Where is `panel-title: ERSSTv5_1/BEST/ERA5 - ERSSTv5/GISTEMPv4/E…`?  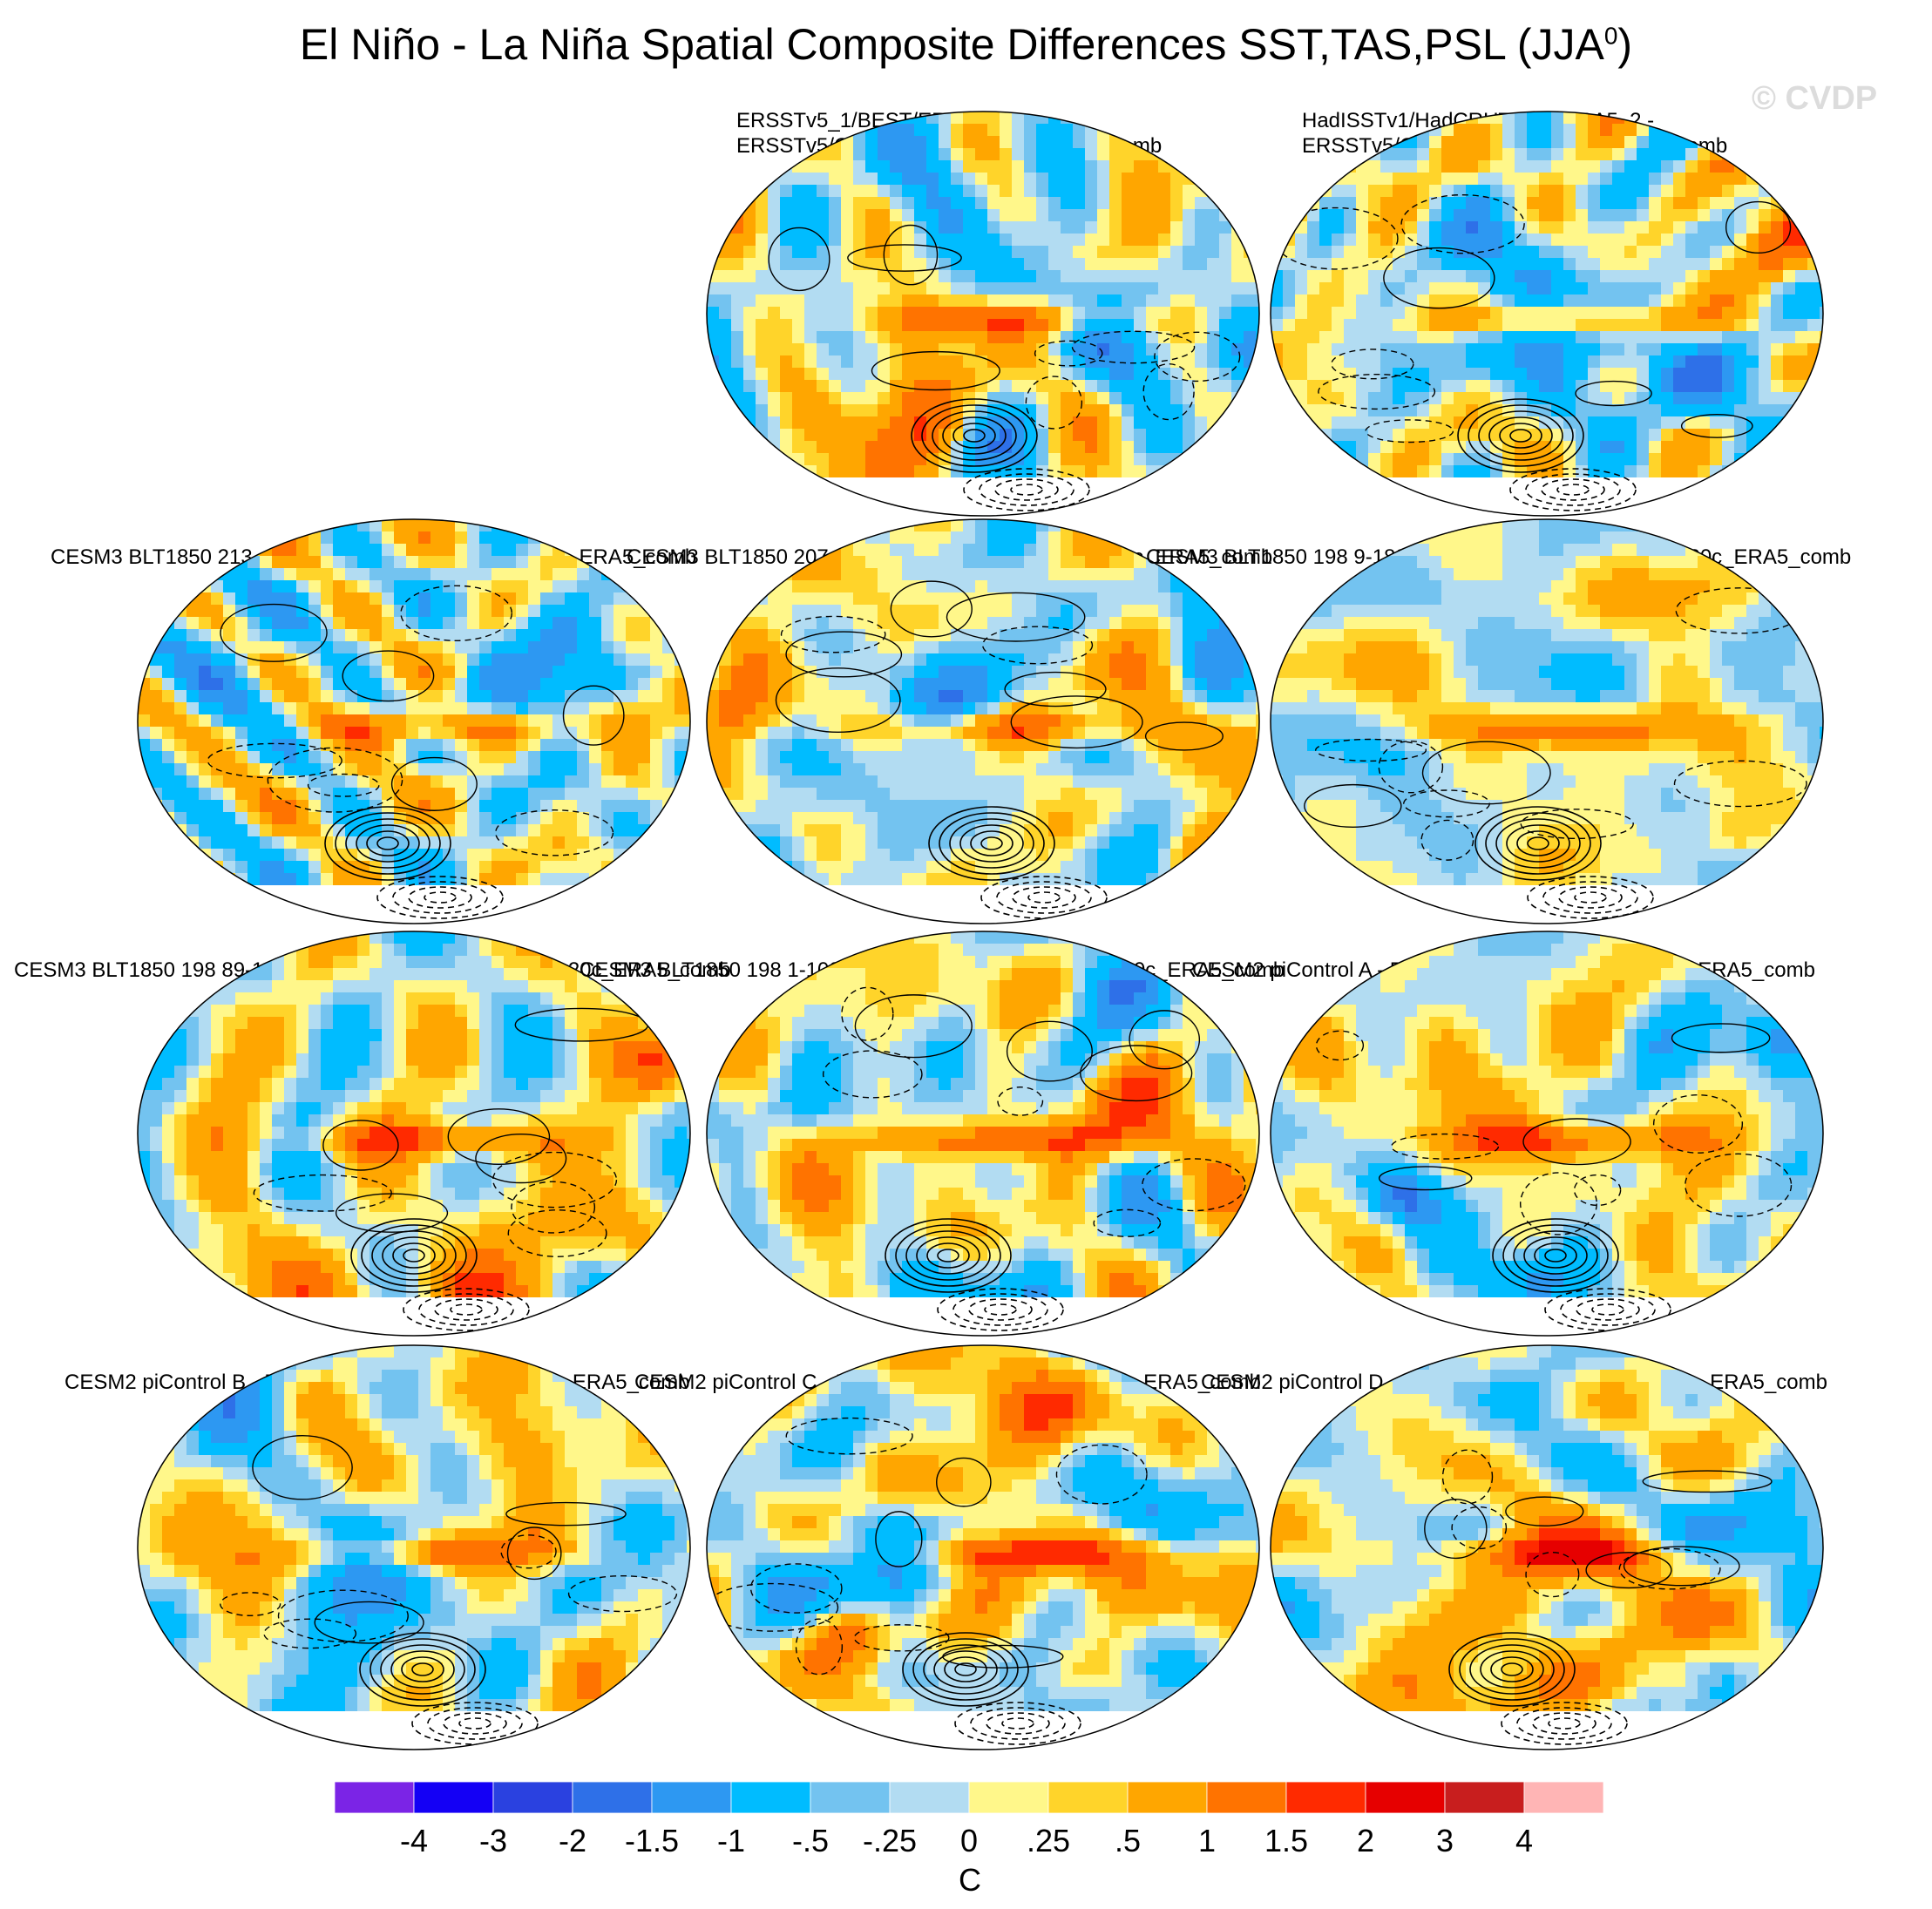 panel-title: ERSSTv5_1/BEST/ERA5 - ERSSTv5/GISTEMPv4/E… is located at coordinates (950, 133).